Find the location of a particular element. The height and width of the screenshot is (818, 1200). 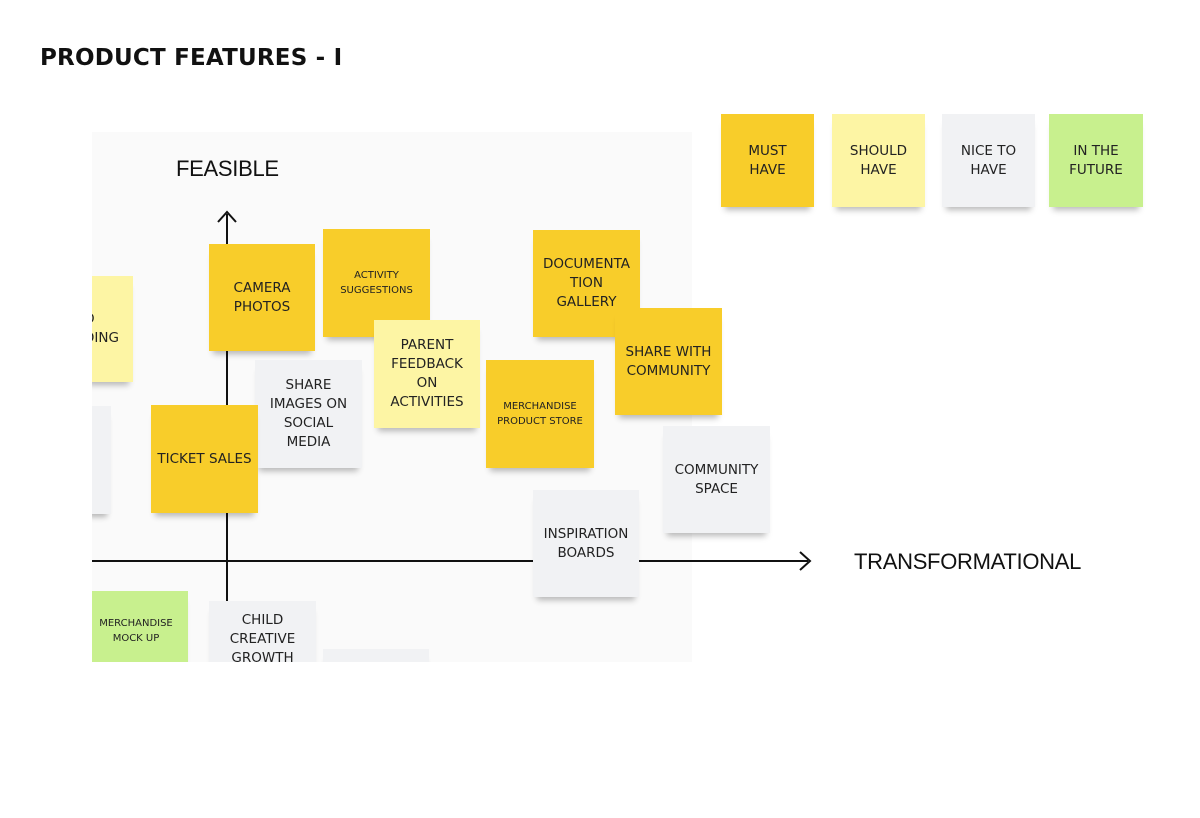

page-title: PRODUCT FEATURES - I is located at coordinates (191, 58).